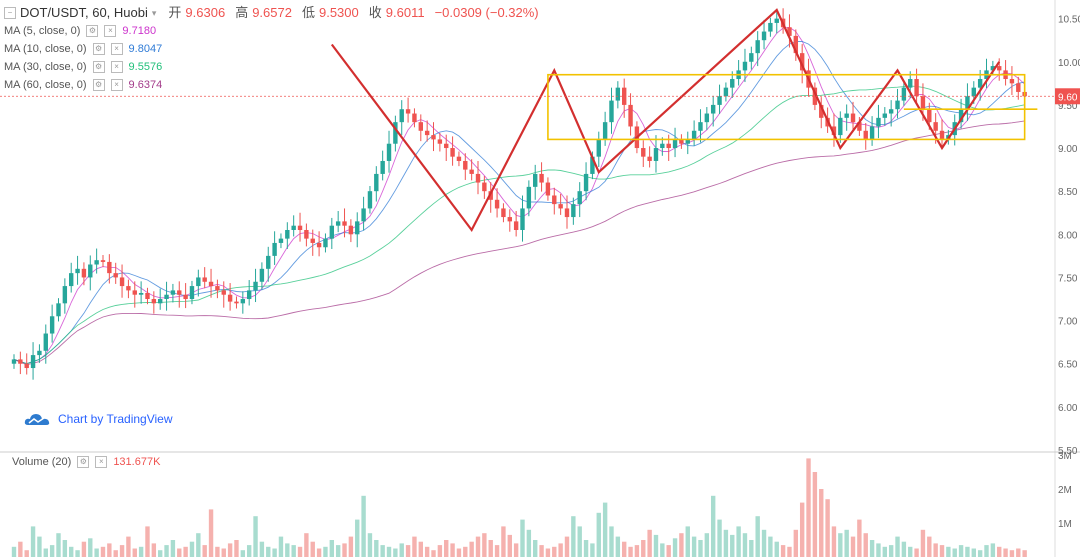 Image resolution: width=1080 pixels, height=557 pixels. I want to click on caret-down-icon: ▾, so click(154, 13).